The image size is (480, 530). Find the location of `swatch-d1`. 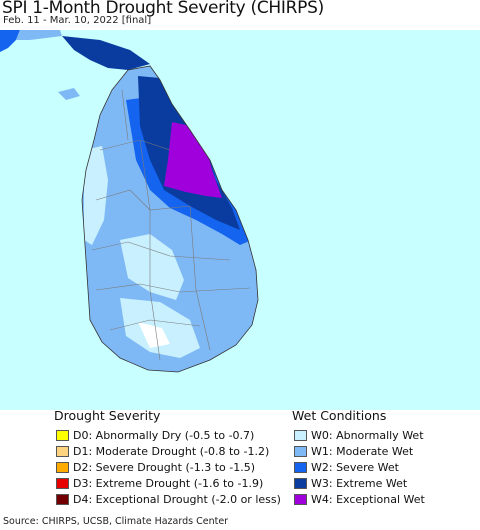

swatch-d1 is located at coordinates (62, 451).